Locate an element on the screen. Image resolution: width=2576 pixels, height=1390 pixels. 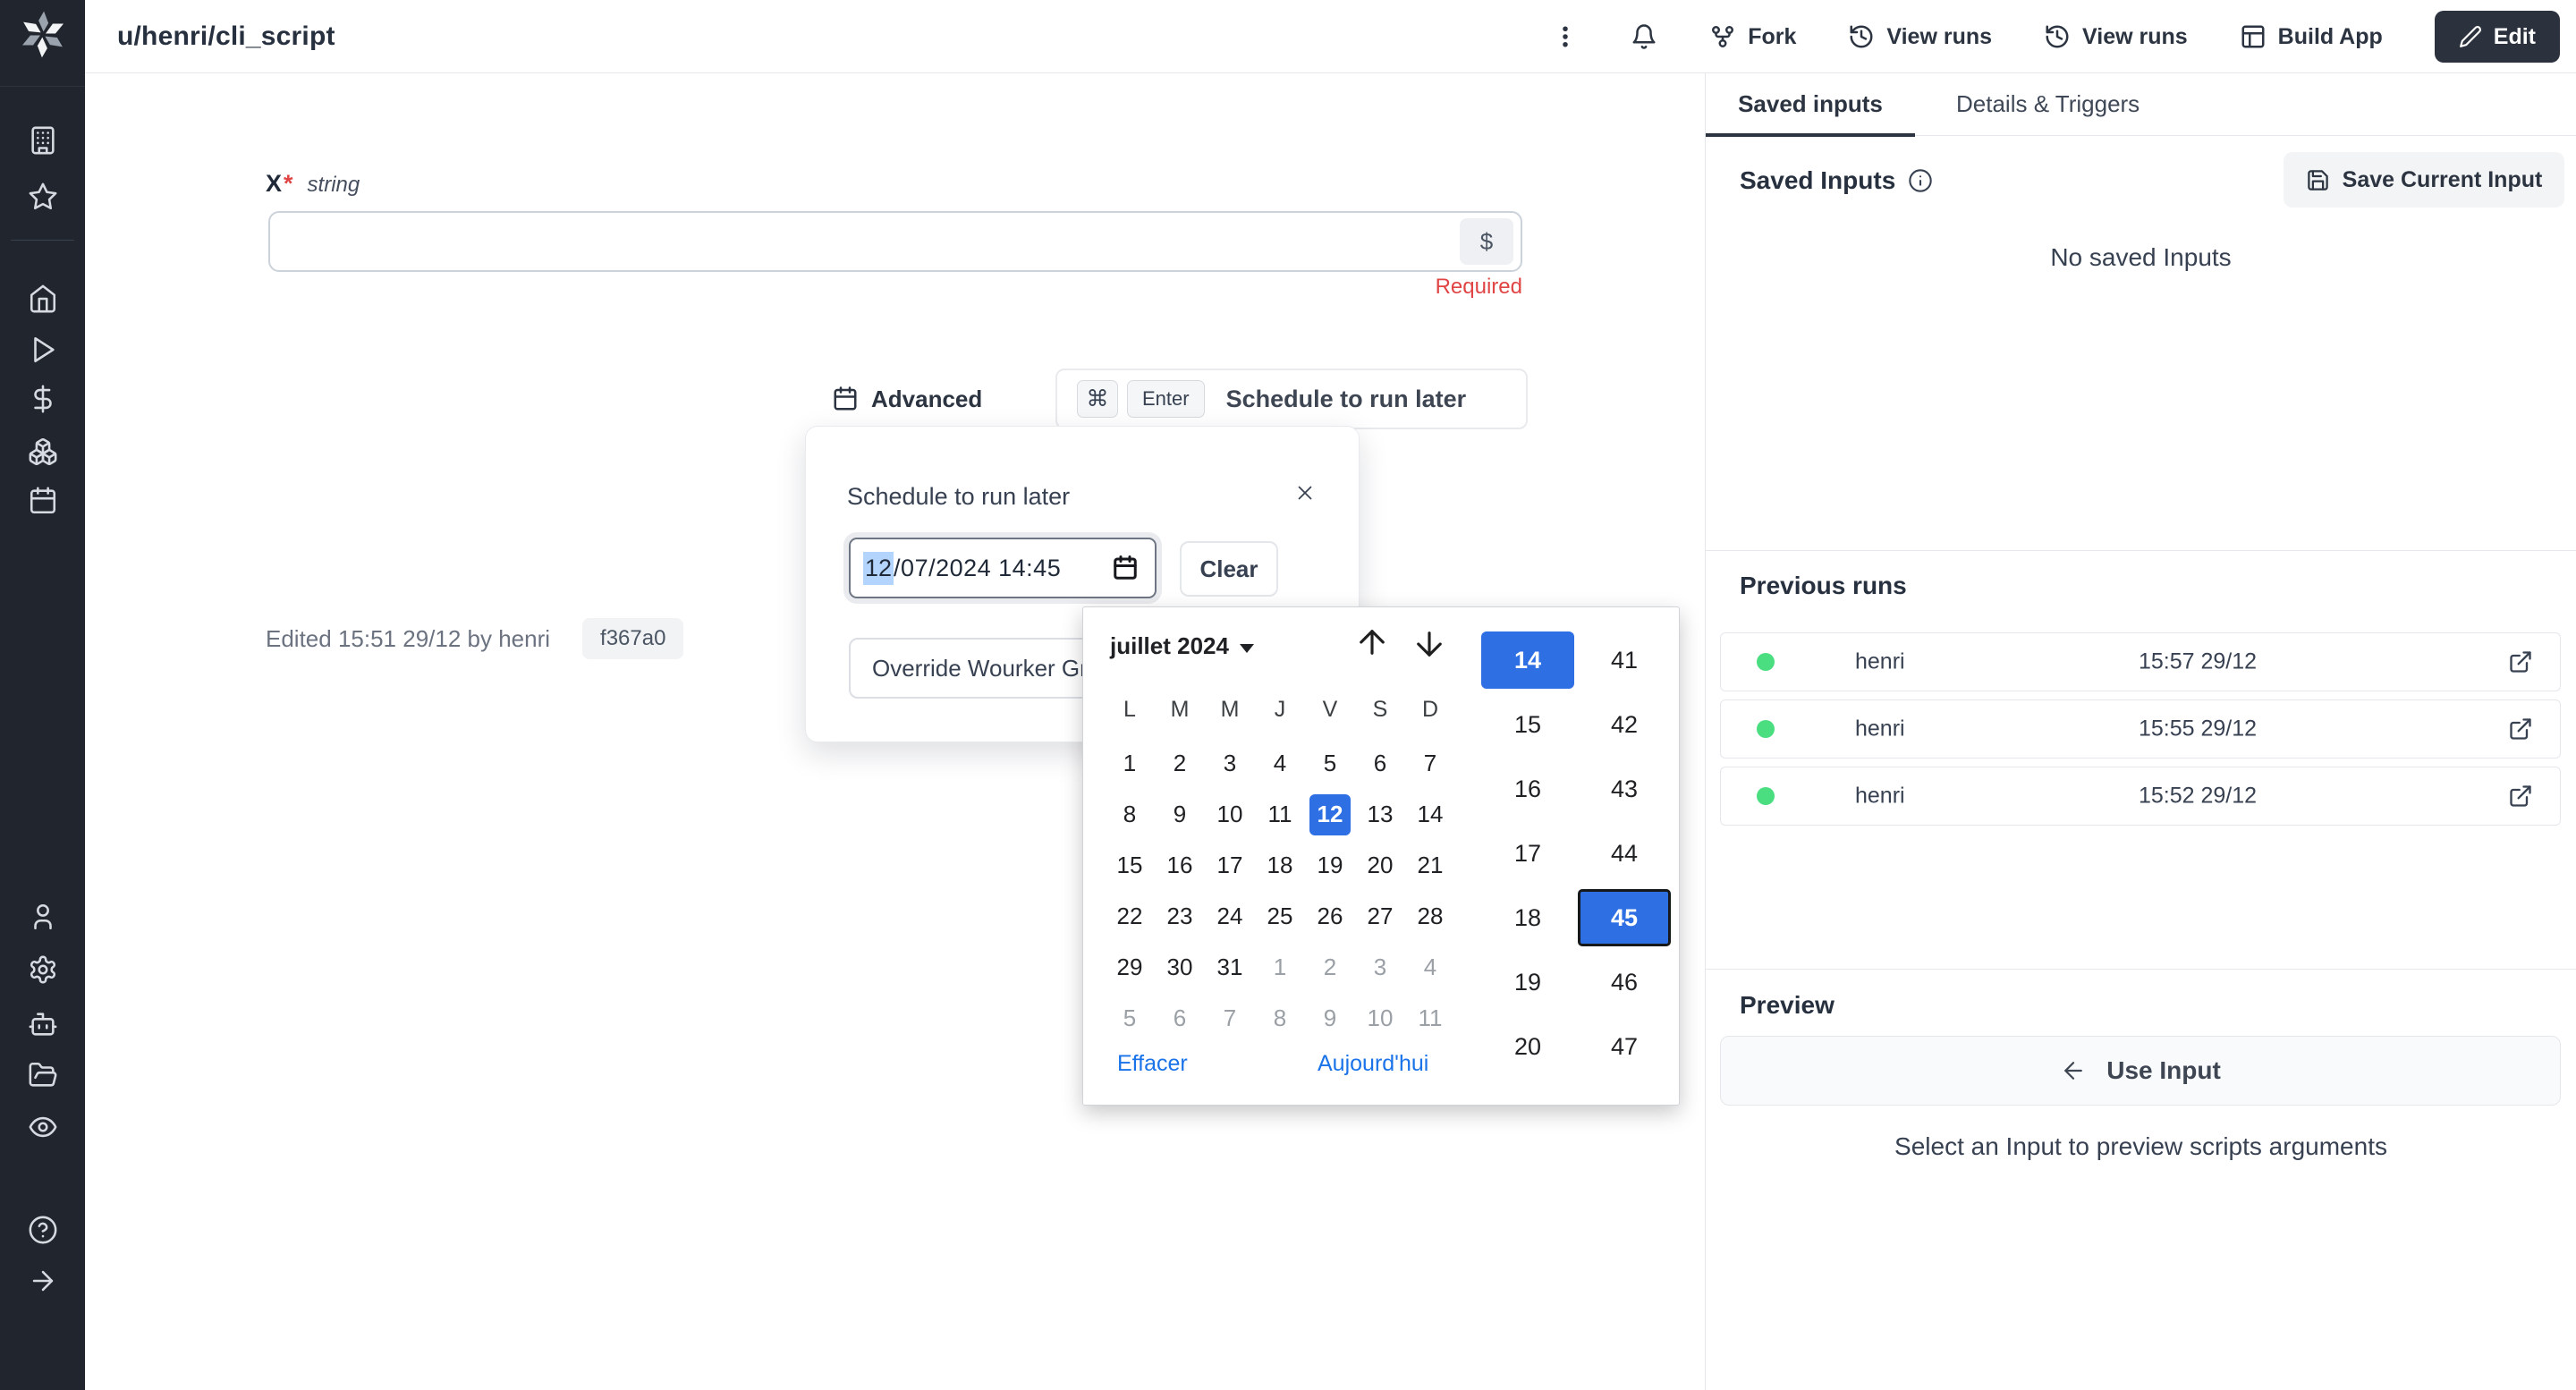
calendar-day: 12 is located at coordinates (1330, 814).